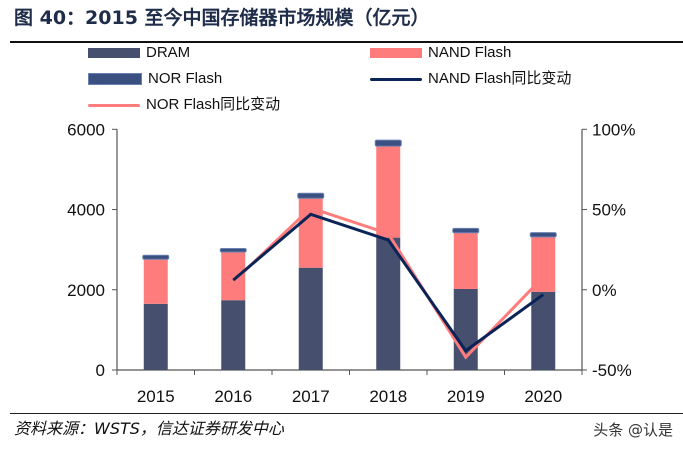  What do you see at coordinates (465, 260) in the screenshot?
I see `bar-nand-flash-2019` at bounding box center [465, 260].